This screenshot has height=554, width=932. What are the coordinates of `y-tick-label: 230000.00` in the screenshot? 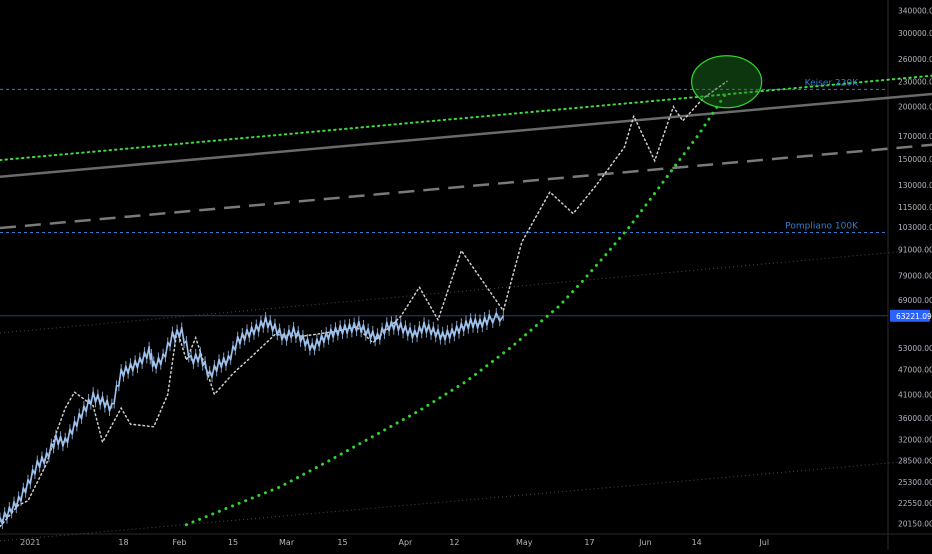 It's located at (915, 81).